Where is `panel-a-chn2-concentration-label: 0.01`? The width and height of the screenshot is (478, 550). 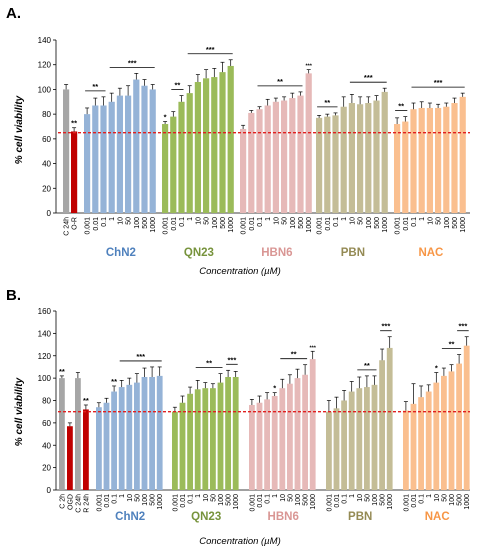 panel-a-chn2-concentration-label: 0.01 is located at coordinates (96, 224).